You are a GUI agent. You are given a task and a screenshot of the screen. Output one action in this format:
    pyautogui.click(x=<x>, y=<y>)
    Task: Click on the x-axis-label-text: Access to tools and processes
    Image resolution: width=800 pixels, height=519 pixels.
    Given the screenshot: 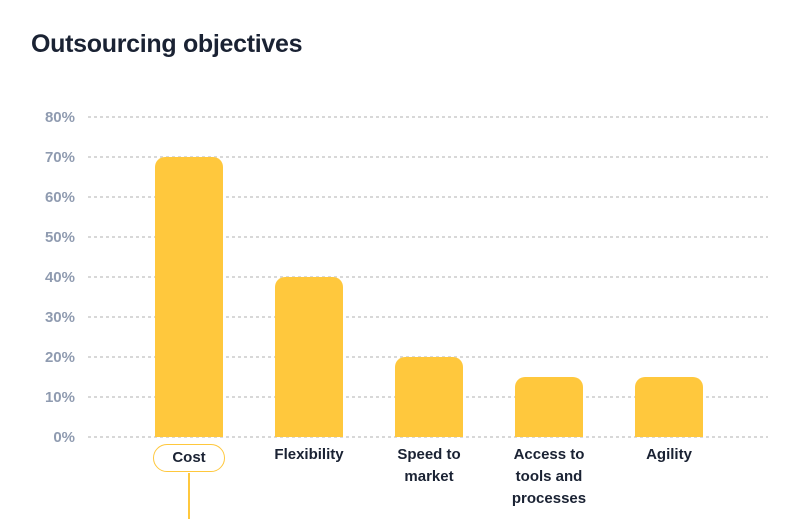 What is the action you would take?
    pyautogui.click(x=549, y=476)
    